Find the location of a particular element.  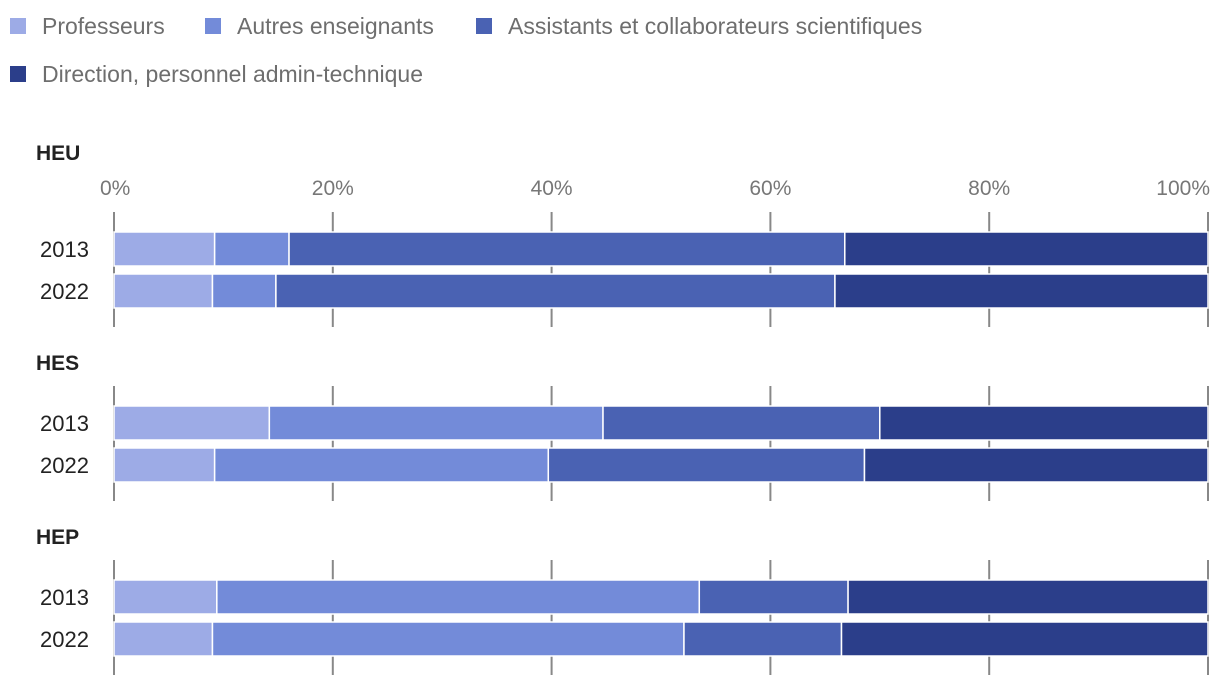

bar-segment-hep-2022-autres-enseignants is located at coordinates (448, 639).